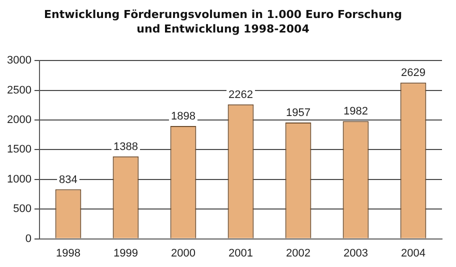 The image size is (456, 267). I want to click on data-label: 2629, so click(413, 73).